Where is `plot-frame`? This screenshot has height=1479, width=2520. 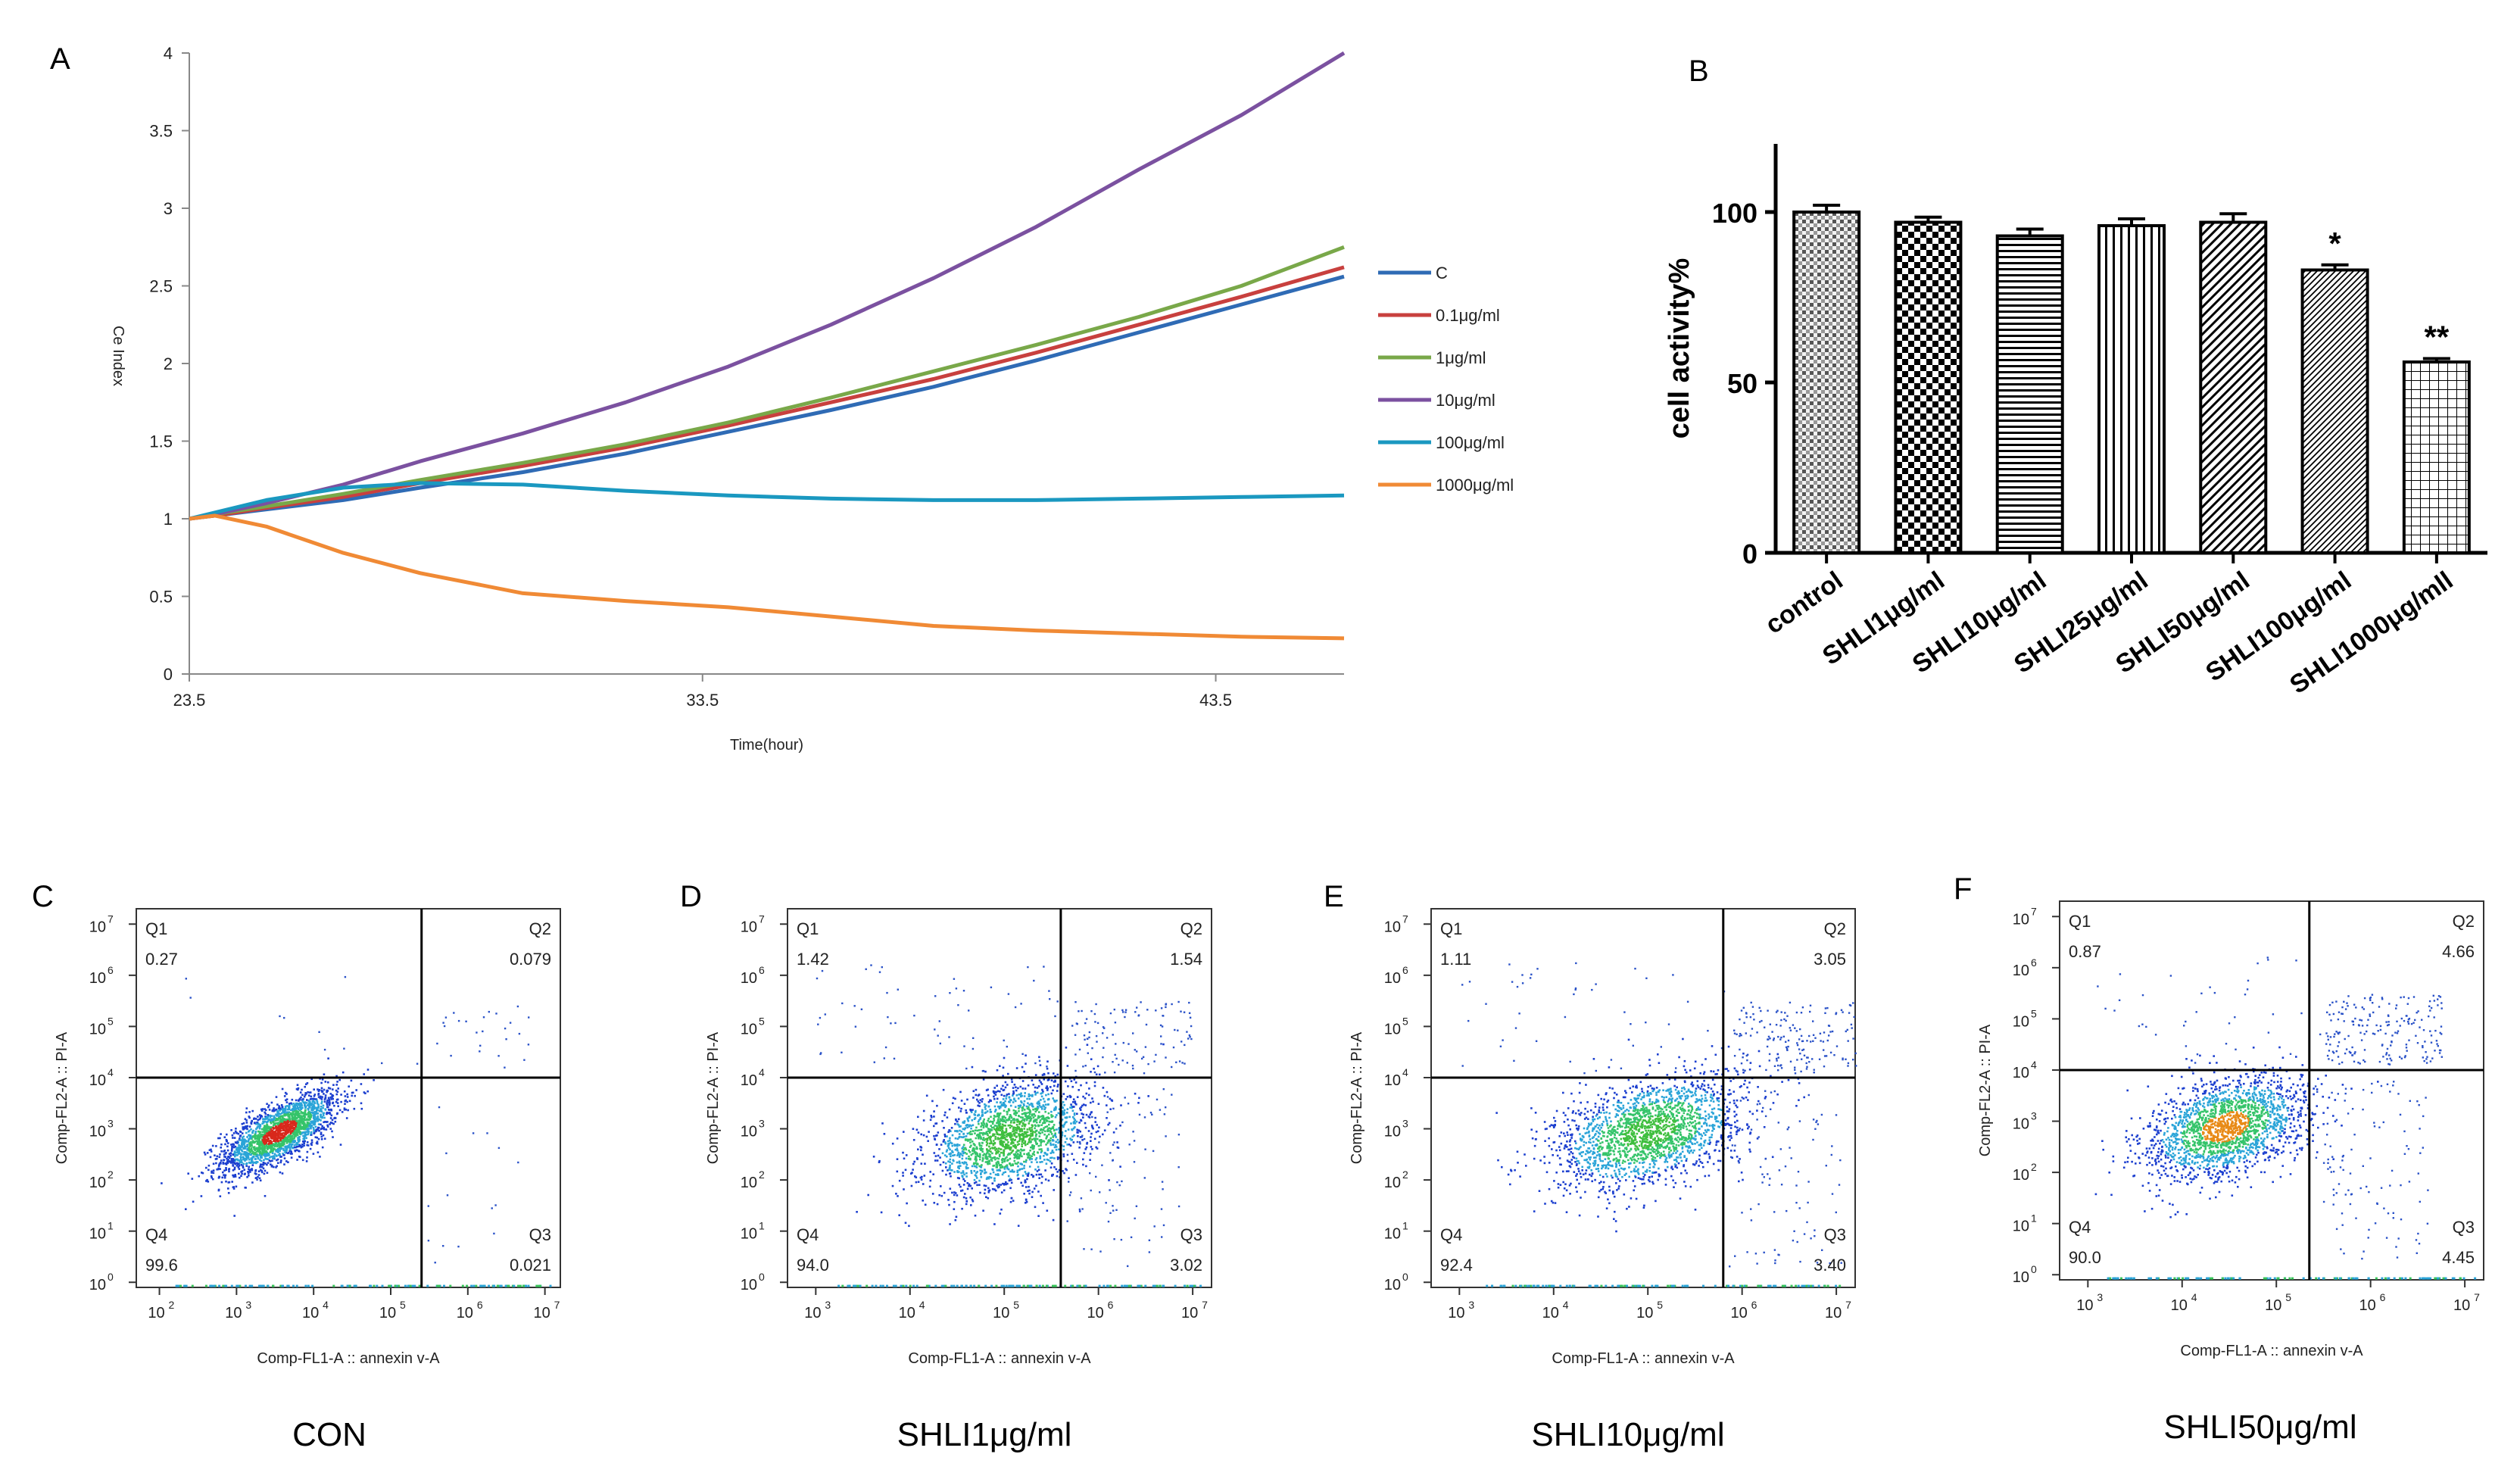
plot-frame is located at coordinates (348, 1098).